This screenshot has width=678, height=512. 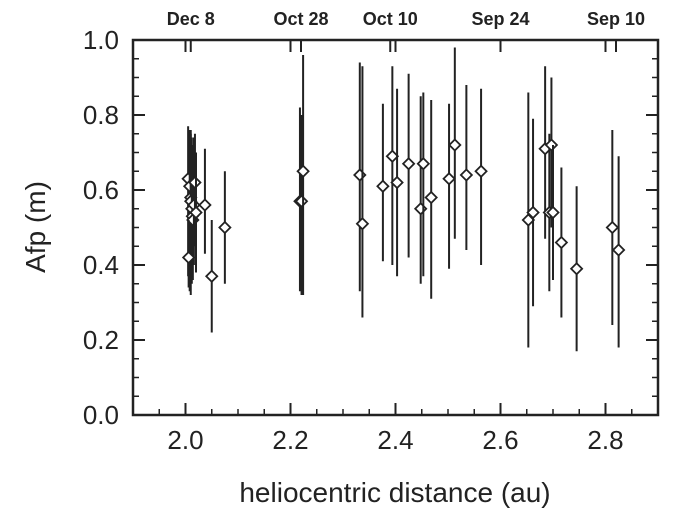 I want to click on y-tick-label: 0.6, so click(x=101, y=190).